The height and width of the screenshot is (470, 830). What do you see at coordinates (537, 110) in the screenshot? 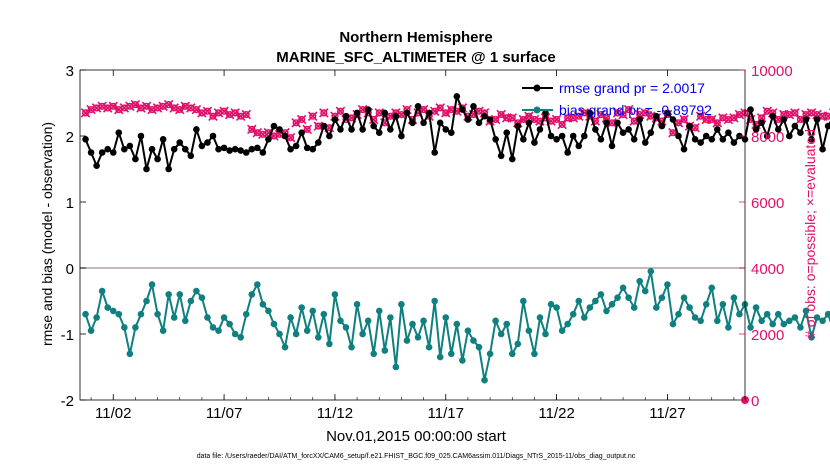
I see `legend-marker-bias` at bounding box center [537, 110].